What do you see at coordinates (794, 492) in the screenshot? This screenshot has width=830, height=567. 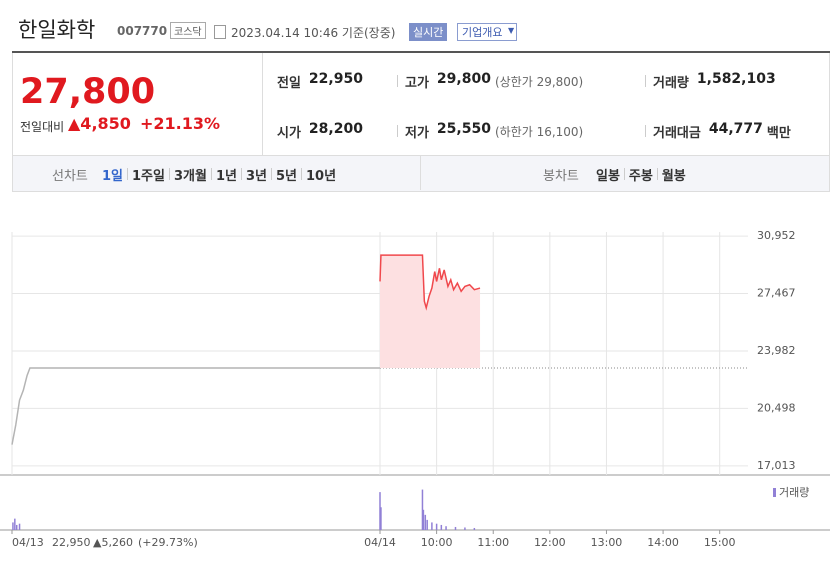 I see `legend-label: 거래량` at bounding box center [794, 492].